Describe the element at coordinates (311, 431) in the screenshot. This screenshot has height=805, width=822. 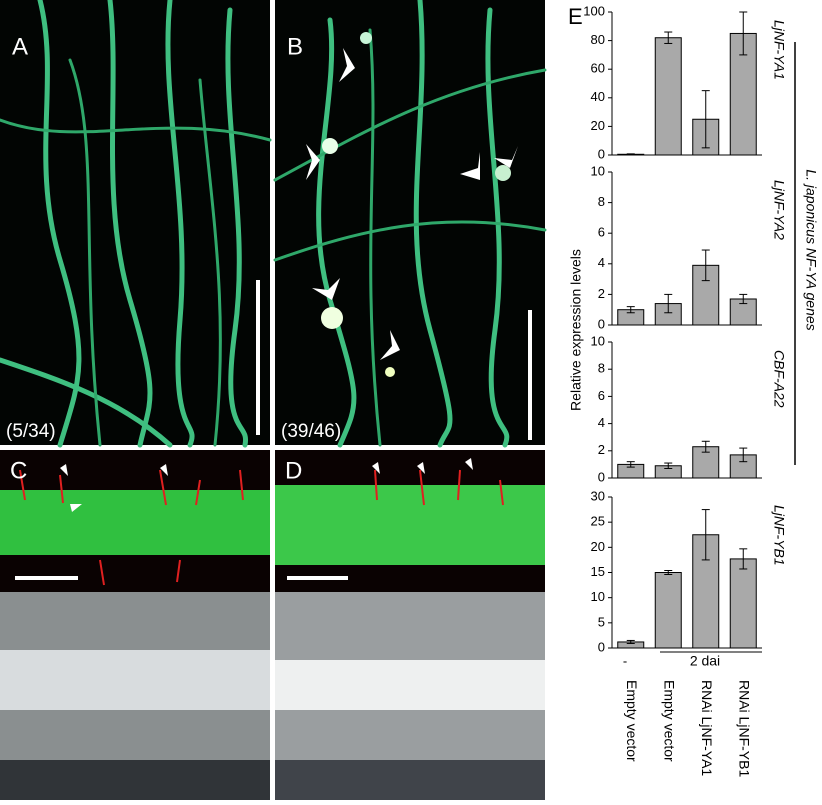
I see `ratio-label: (39/46)` at that location.